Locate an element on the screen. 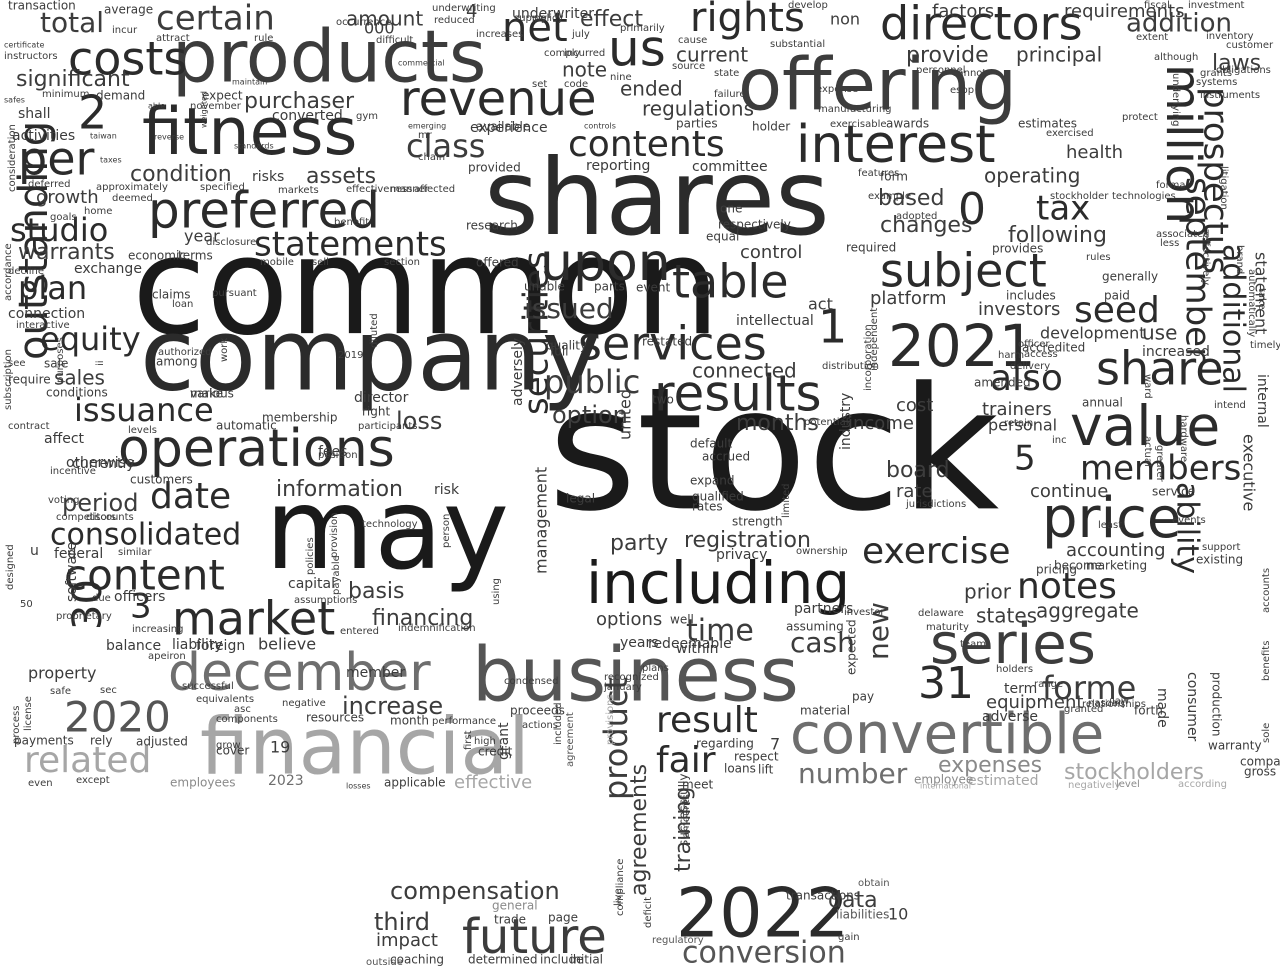 Image resolution: width=1280 pixels, height=972 pixels. word-share: share is located at coordinates (1160, 369).